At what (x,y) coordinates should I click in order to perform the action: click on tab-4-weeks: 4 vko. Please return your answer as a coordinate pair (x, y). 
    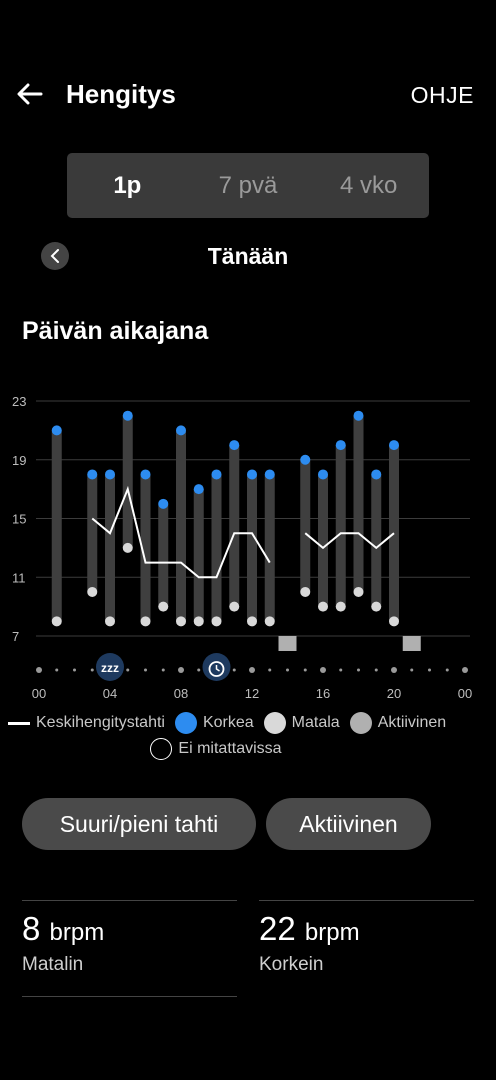
    Looking at the image, I should click on (368, 185).